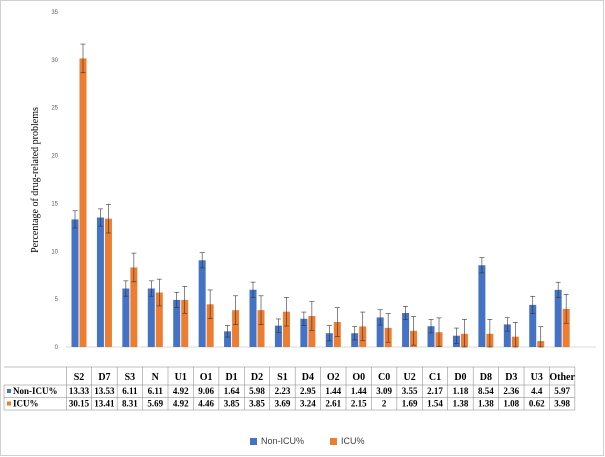 The image size is (605, 457). I want to click on table-value: 1.18, so click(461, 391).